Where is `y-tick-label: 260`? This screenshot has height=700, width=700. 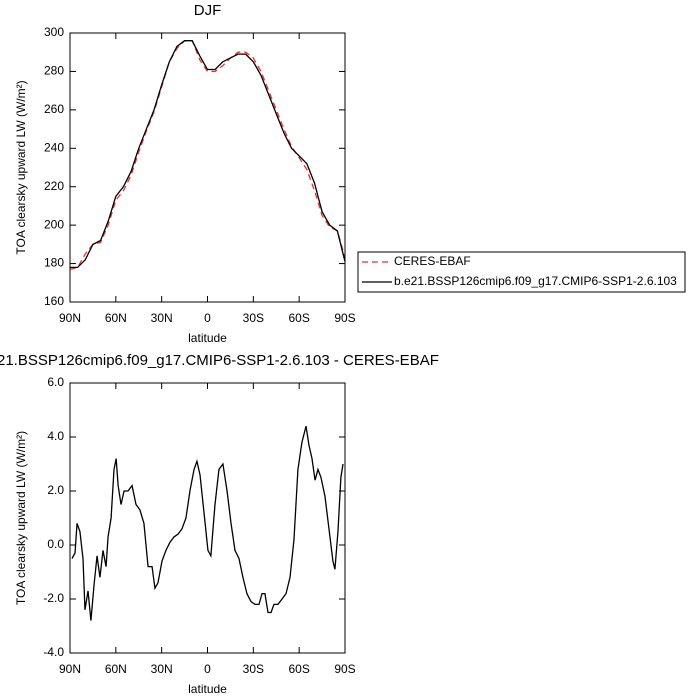 y-tick-label: 260 is located at coordinates (54, 109).